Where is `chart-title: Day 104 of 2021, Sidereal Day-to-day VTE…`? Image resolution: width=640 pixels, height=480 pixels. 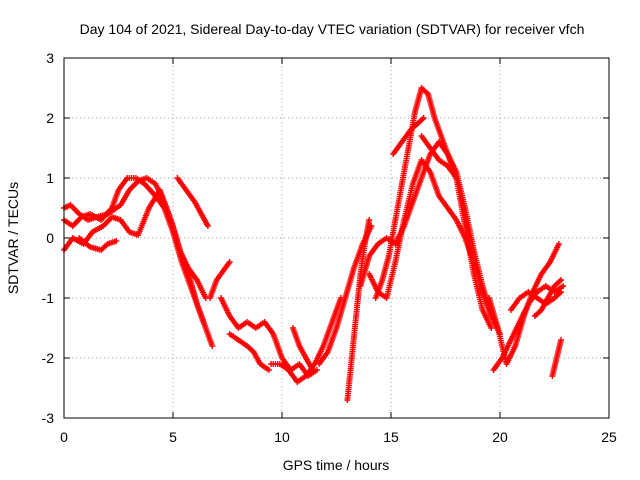 chart-title: Day 104 of 2021, Sidereal Day-to-day VTE… is located at coordinates (332, 29).